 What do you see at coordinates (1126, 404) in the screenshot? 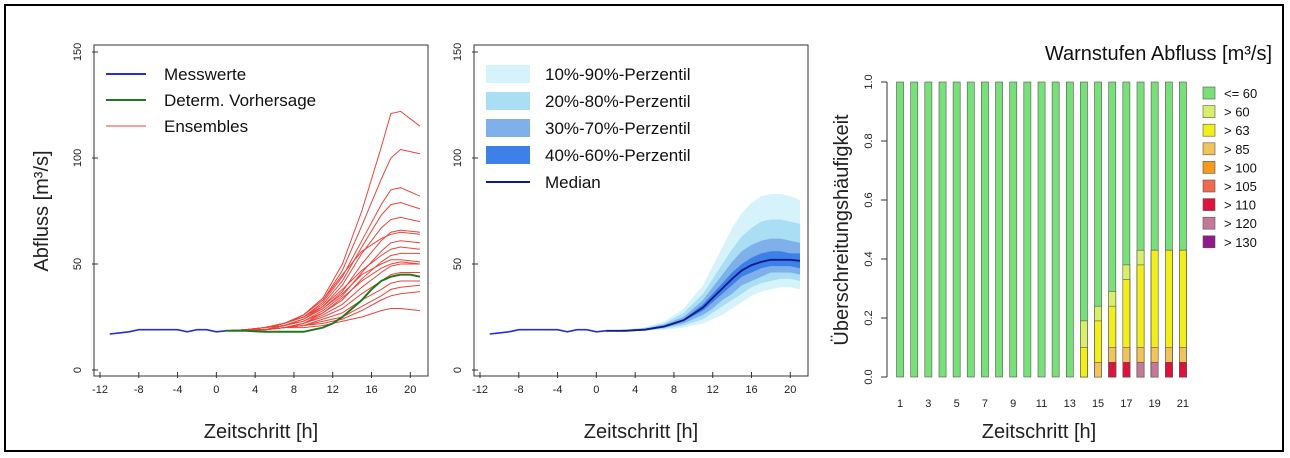
I see `x-tick-label: 17` at bounding box center [1126, 404].